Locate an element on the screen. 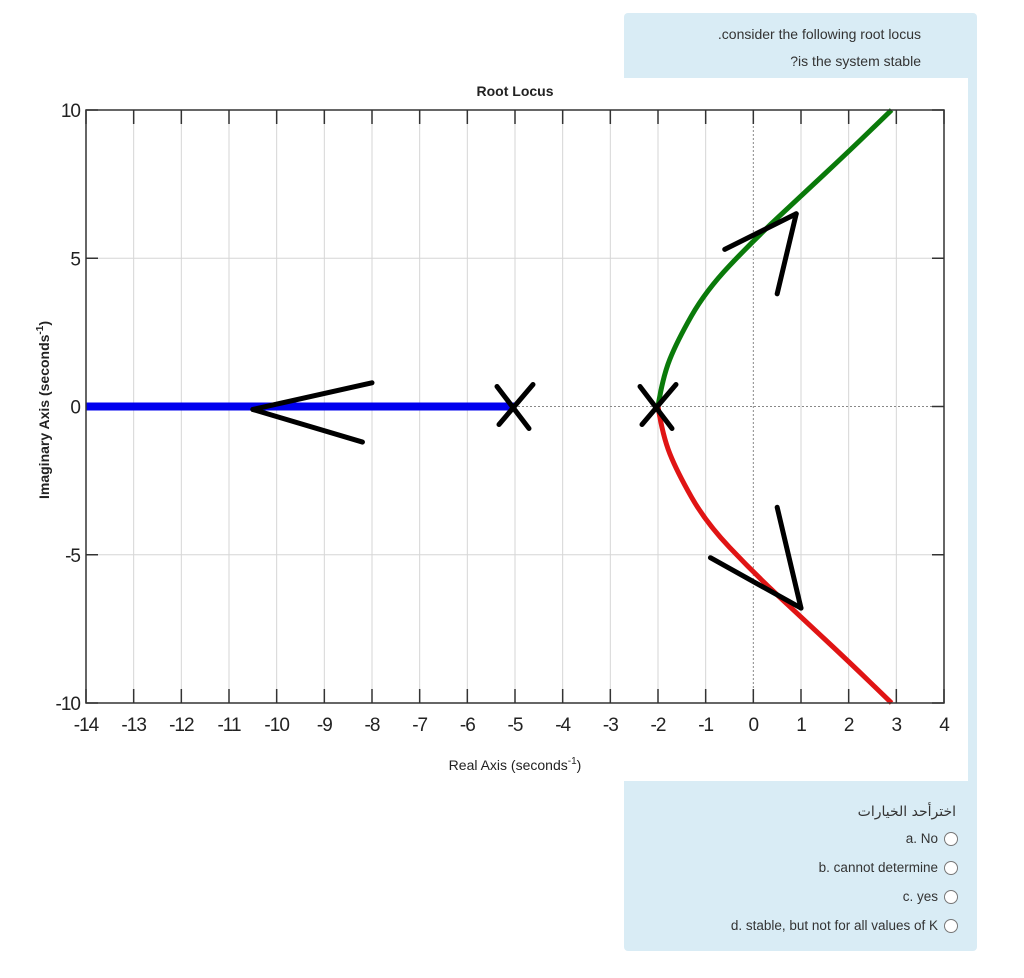 The height and width of the screenshot is (978, 1024). x-tick-label-3: -11 is located at coordinates (228, 725).